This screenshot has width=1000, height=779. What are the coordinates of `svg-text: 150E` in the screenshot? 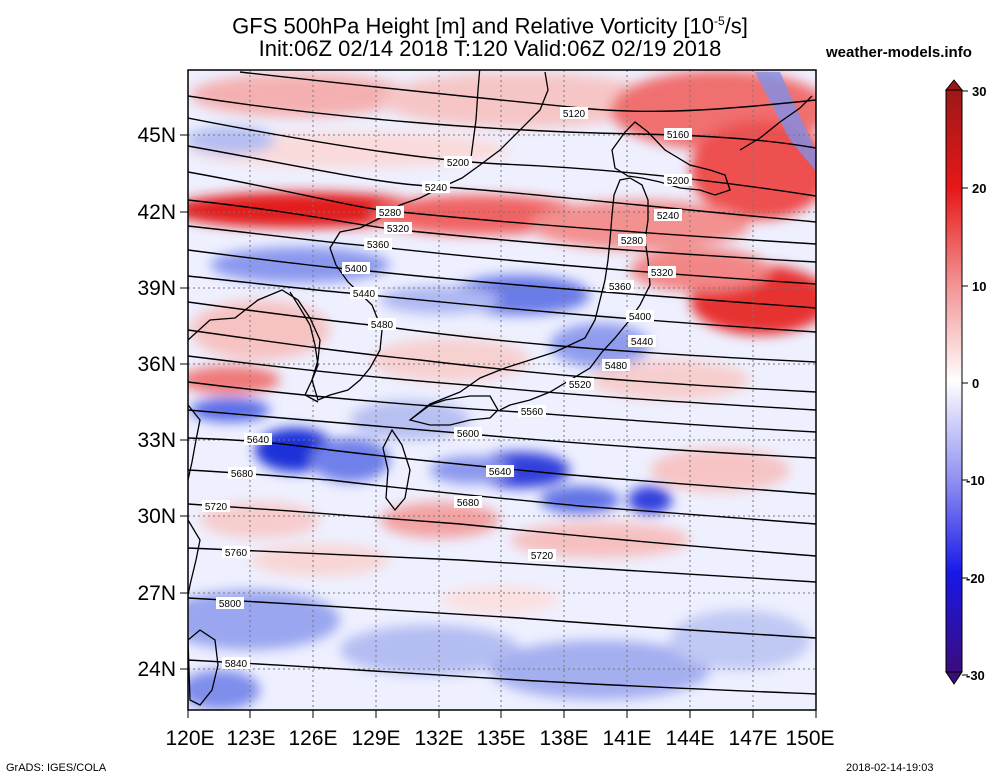 It's located at (809, 738).